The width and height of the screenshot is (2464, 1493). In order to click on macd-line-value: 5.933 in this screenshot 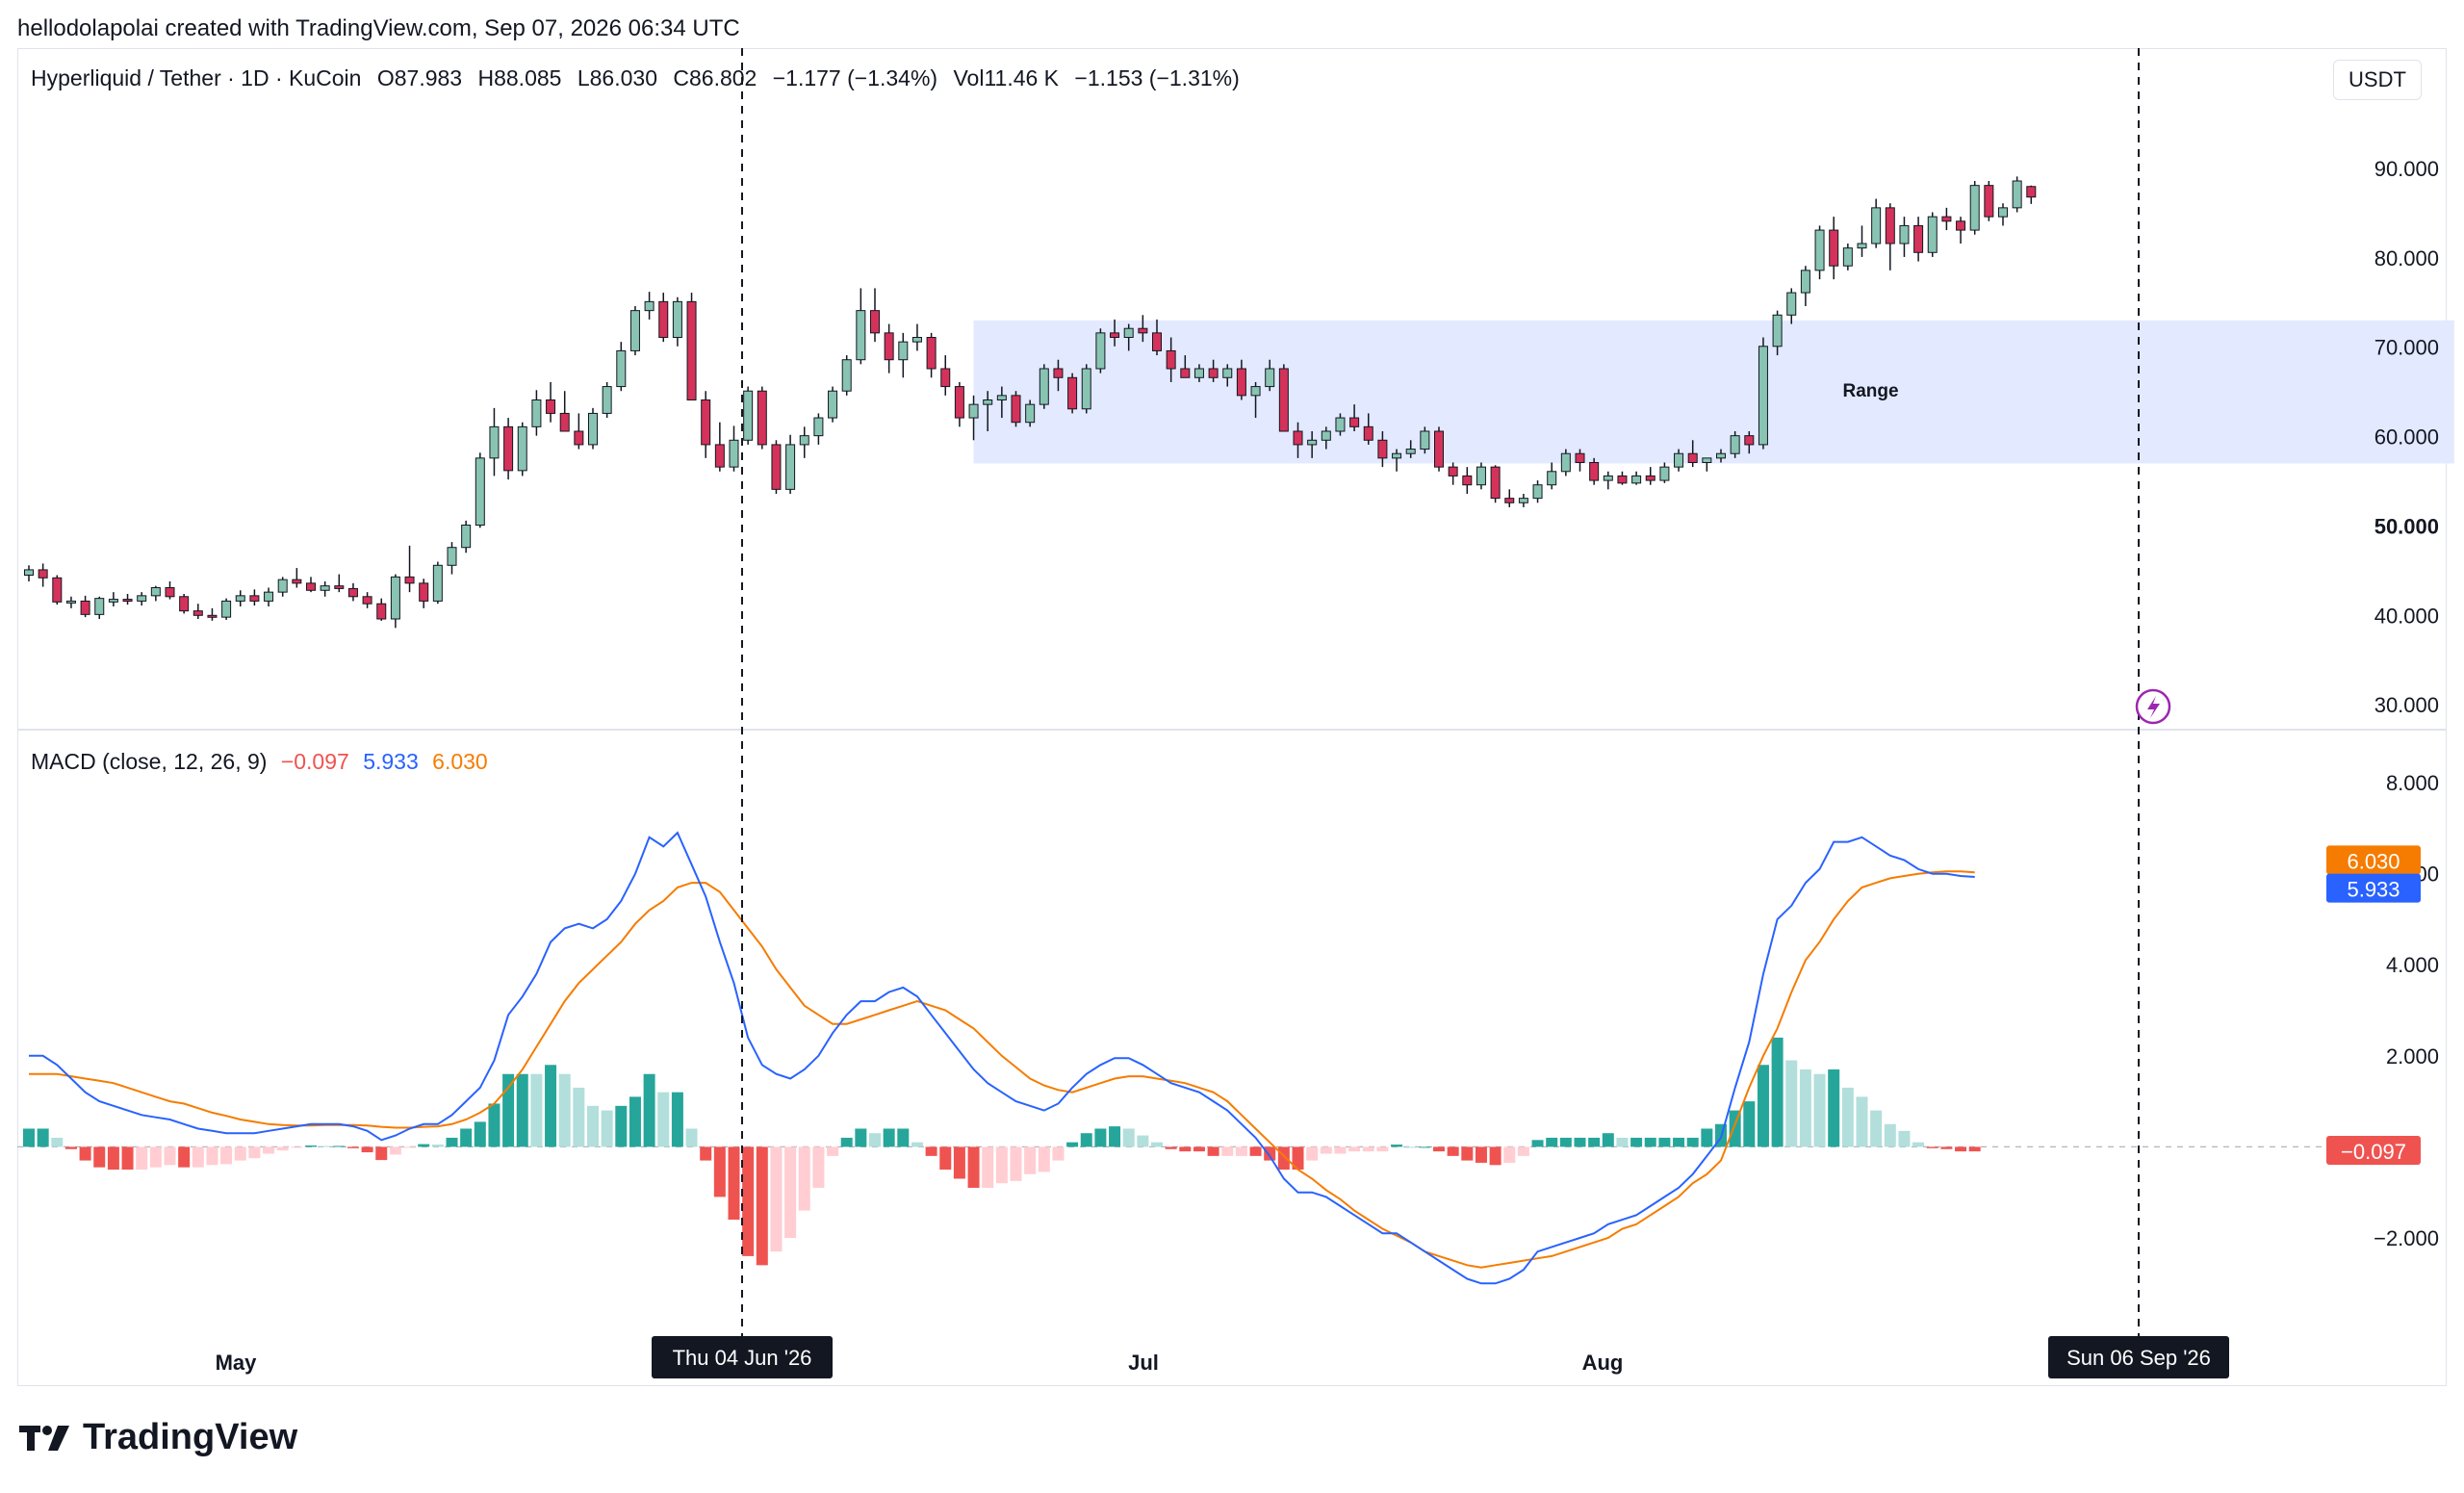, I will do `click(391, 761)`.